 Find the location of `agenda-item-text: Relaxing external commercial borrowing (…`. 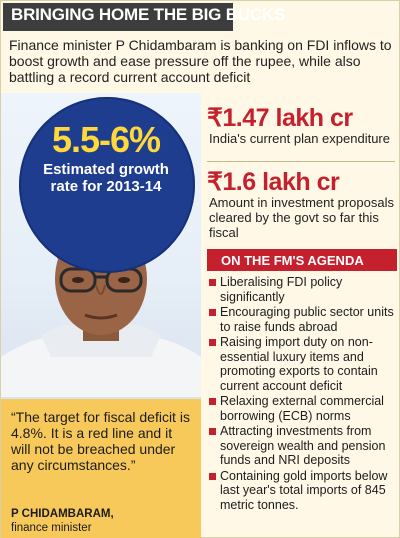

agenda-item-text: Relaxing external commercial borrowing (… is located at coordinates (302, 408).